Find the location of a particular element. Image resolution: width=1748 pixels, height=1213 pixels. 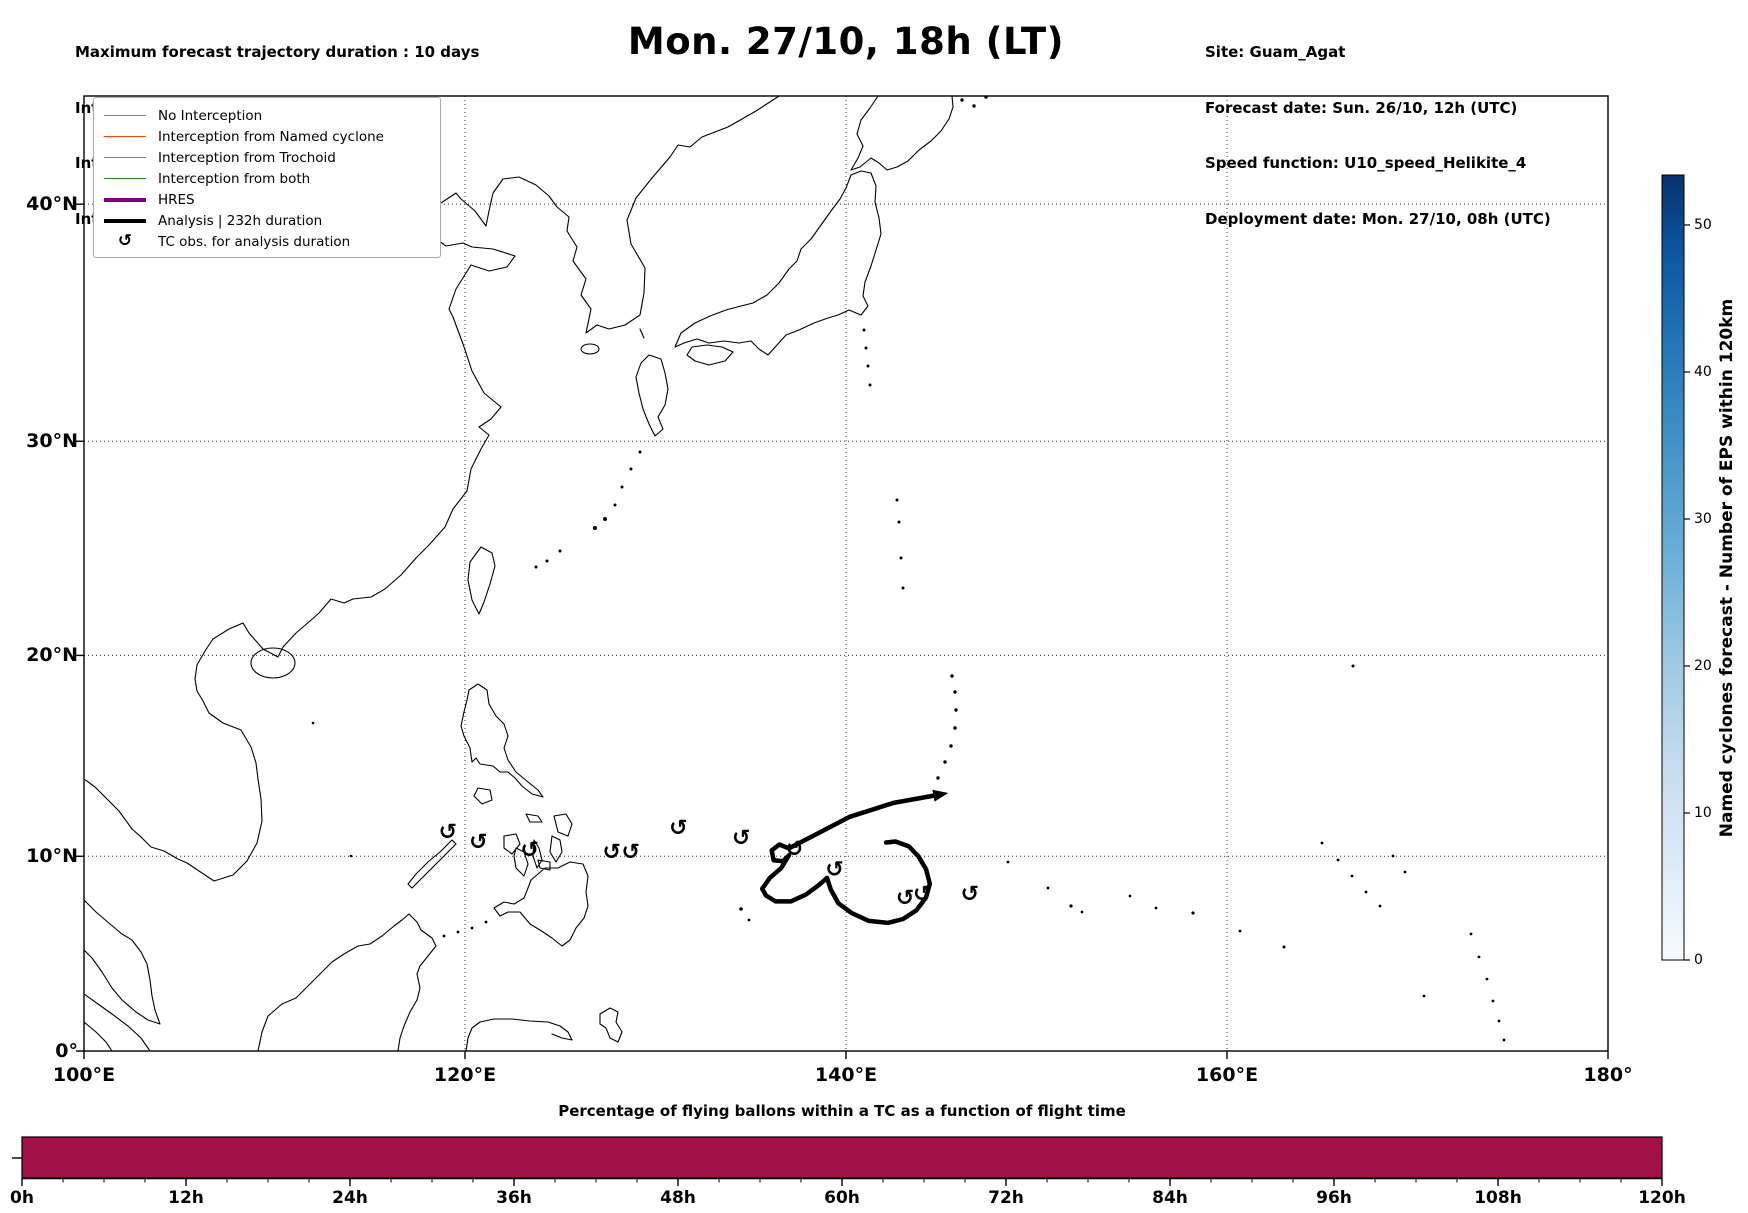

track-overlay: ↺ ↺ ↺ ↺ ↺↺ ↺ ↺↺↺↺ ↺ is located at coordinates (709, 857).